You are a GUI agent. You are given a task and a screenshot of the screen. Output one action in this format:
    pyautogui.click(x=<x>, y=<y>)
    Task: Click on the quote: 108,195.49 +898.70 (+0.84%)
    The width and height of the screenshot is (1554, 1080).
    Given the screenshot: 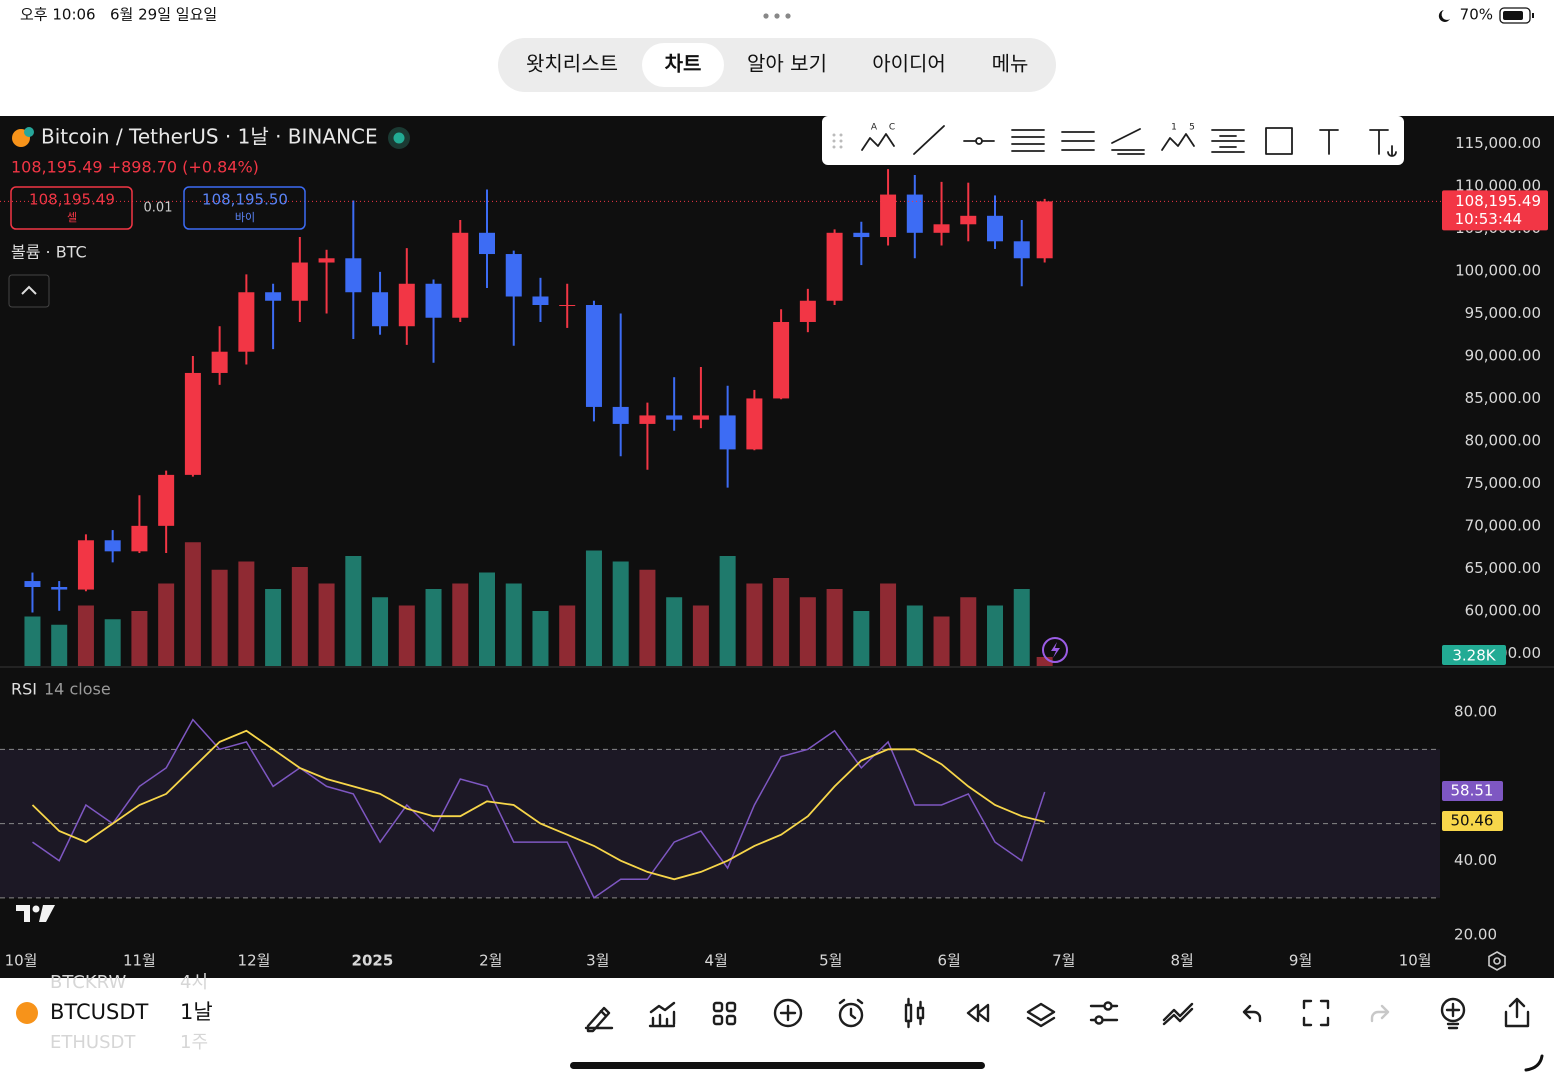 What is the action you would take?
    pyautogui.click(x=135, y=167)
    